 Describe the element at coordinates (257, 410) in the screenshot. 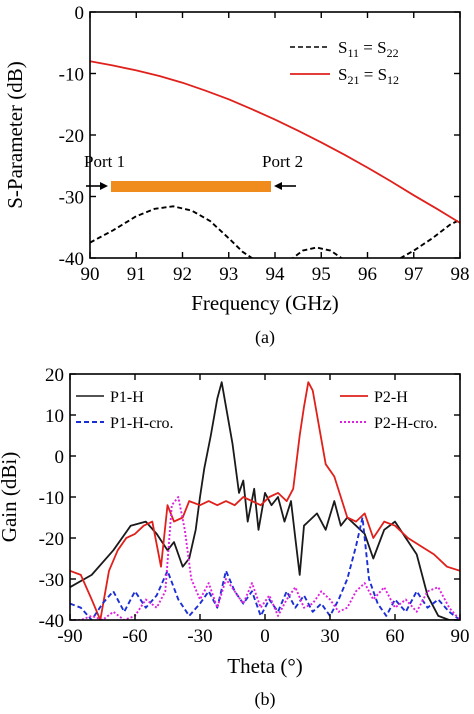

I see `panel-b-legend: P1-H P1-H-cro. P2-H P2-H-cro.` at that location.